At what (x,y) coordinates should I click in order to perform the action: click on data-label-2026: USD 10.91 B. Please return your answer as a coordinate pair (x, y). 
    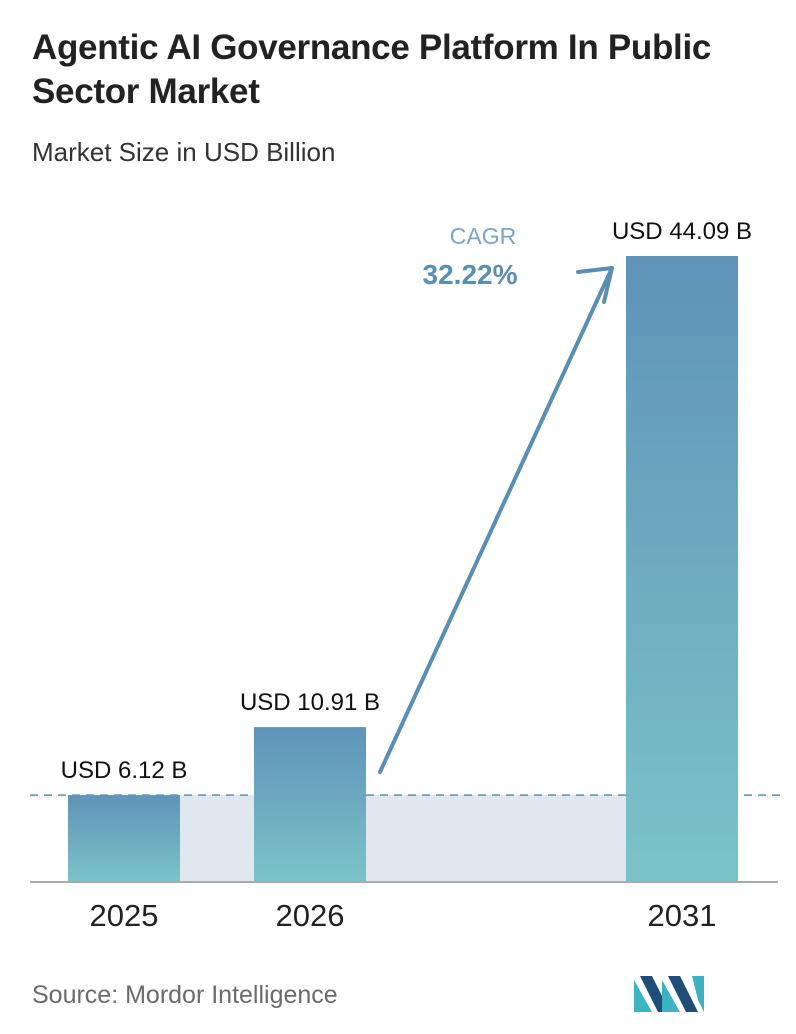
    Looking at the image, I should click on (310, 702).